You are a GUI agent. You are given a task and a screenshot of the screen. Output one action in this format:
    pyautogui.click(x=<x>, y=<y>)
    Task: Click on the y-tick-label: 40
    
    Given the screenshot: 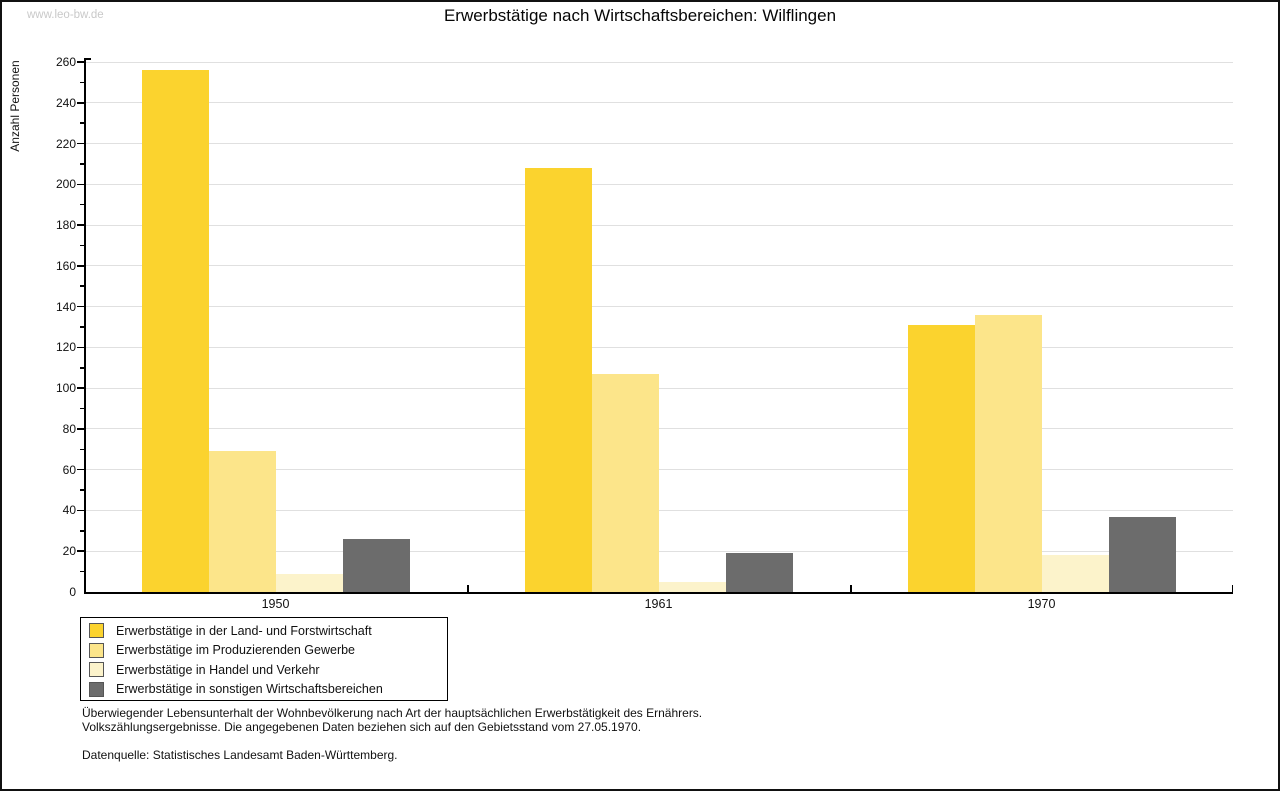 What is the action you would take?
    pyautogui.click(x=69, y=510)
    